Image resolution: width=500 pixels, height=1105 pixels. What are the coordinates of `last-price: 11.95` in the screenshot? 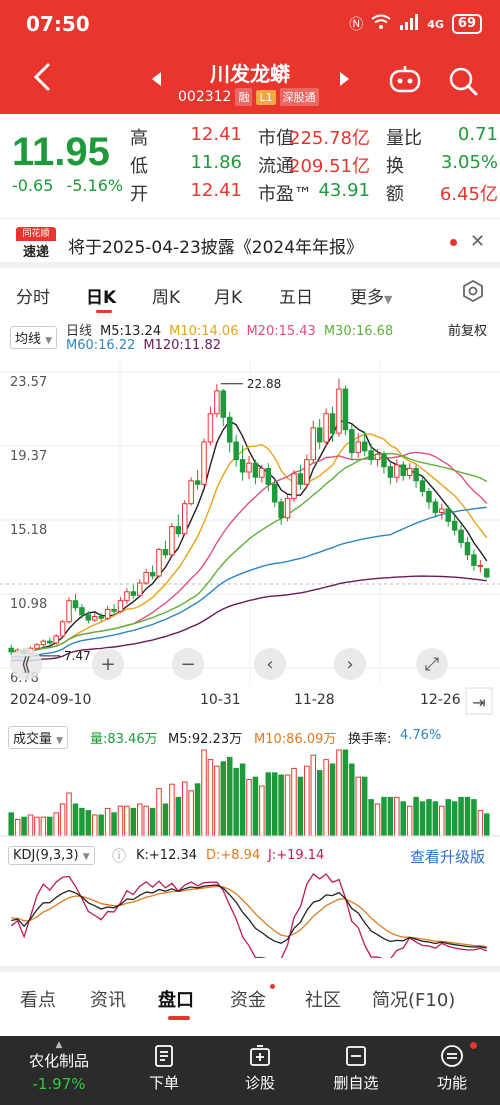 It's located at (61, 152).